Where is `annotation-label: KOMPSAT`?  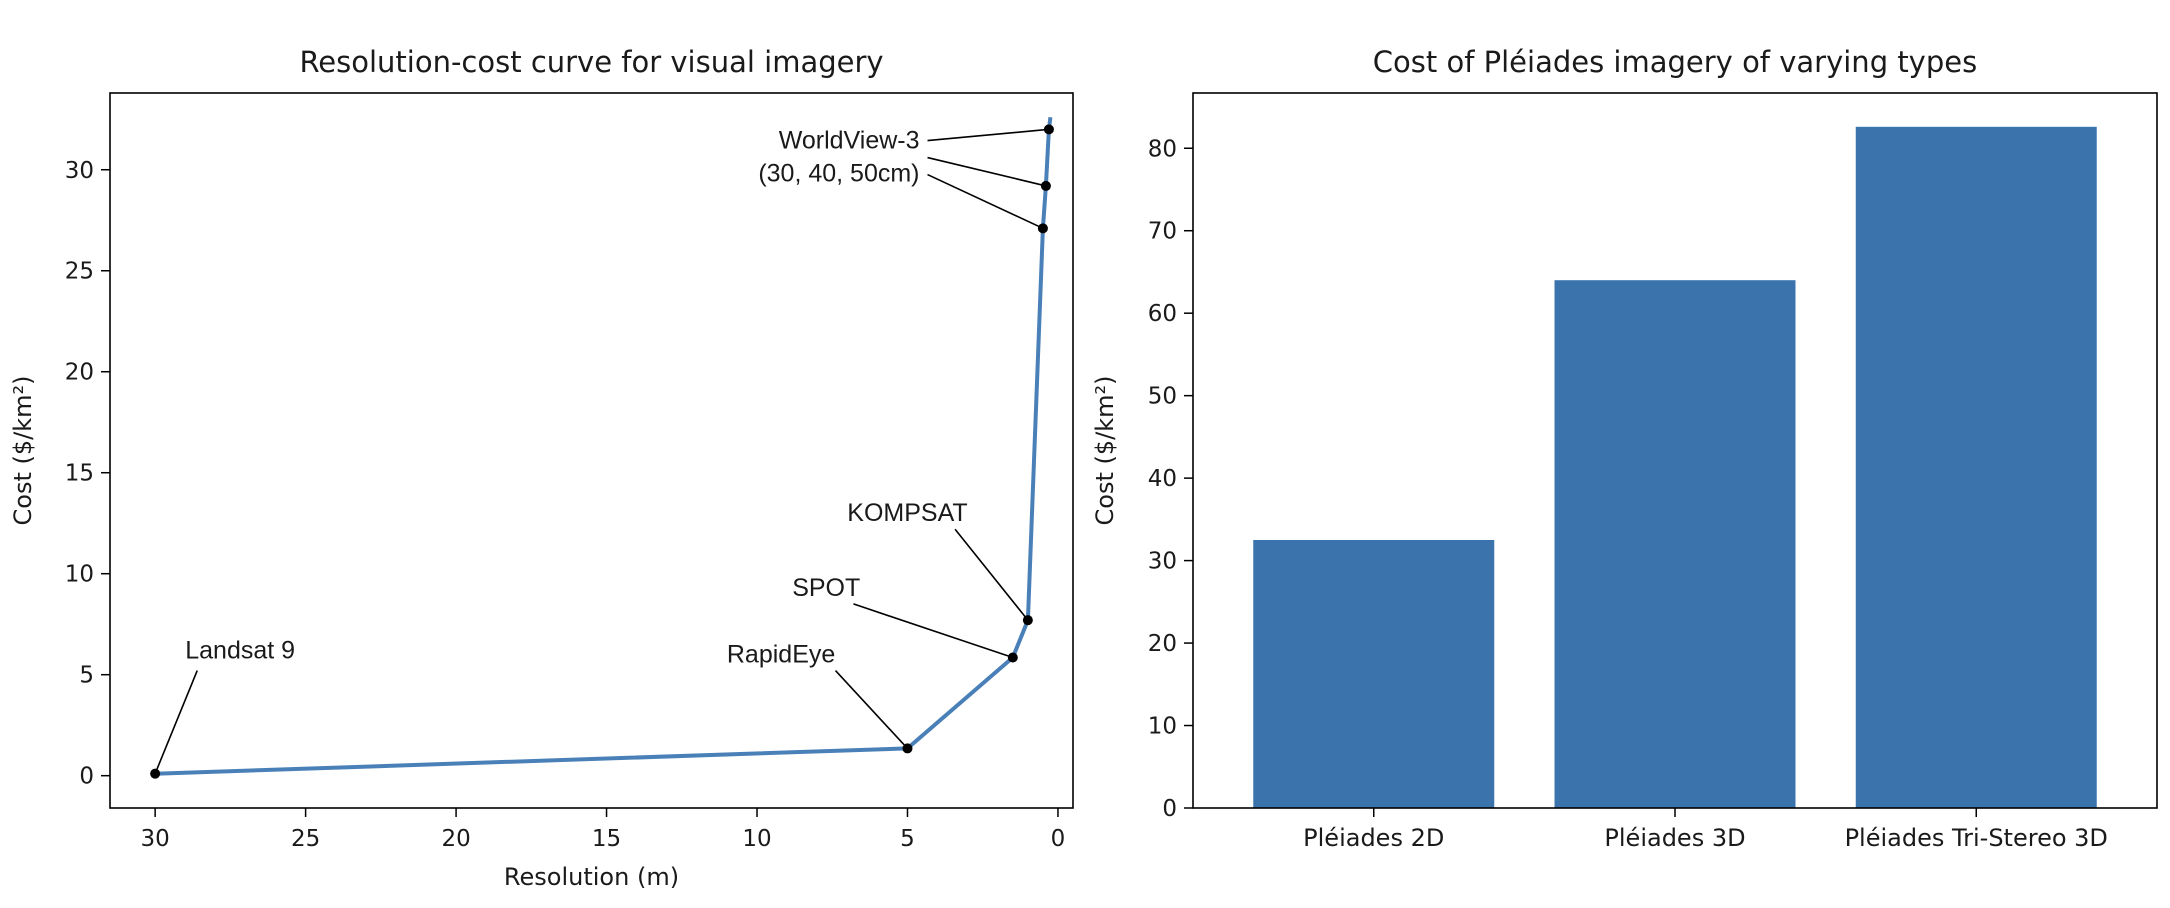 annotation-label: KOMPSAT is located at coordinates (907, 513).